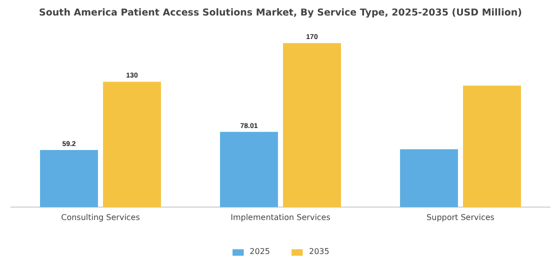  Describe the element at coordinates (280, 217) in the screenshot. I see `x-tick-label: Implementation Services` at that location.